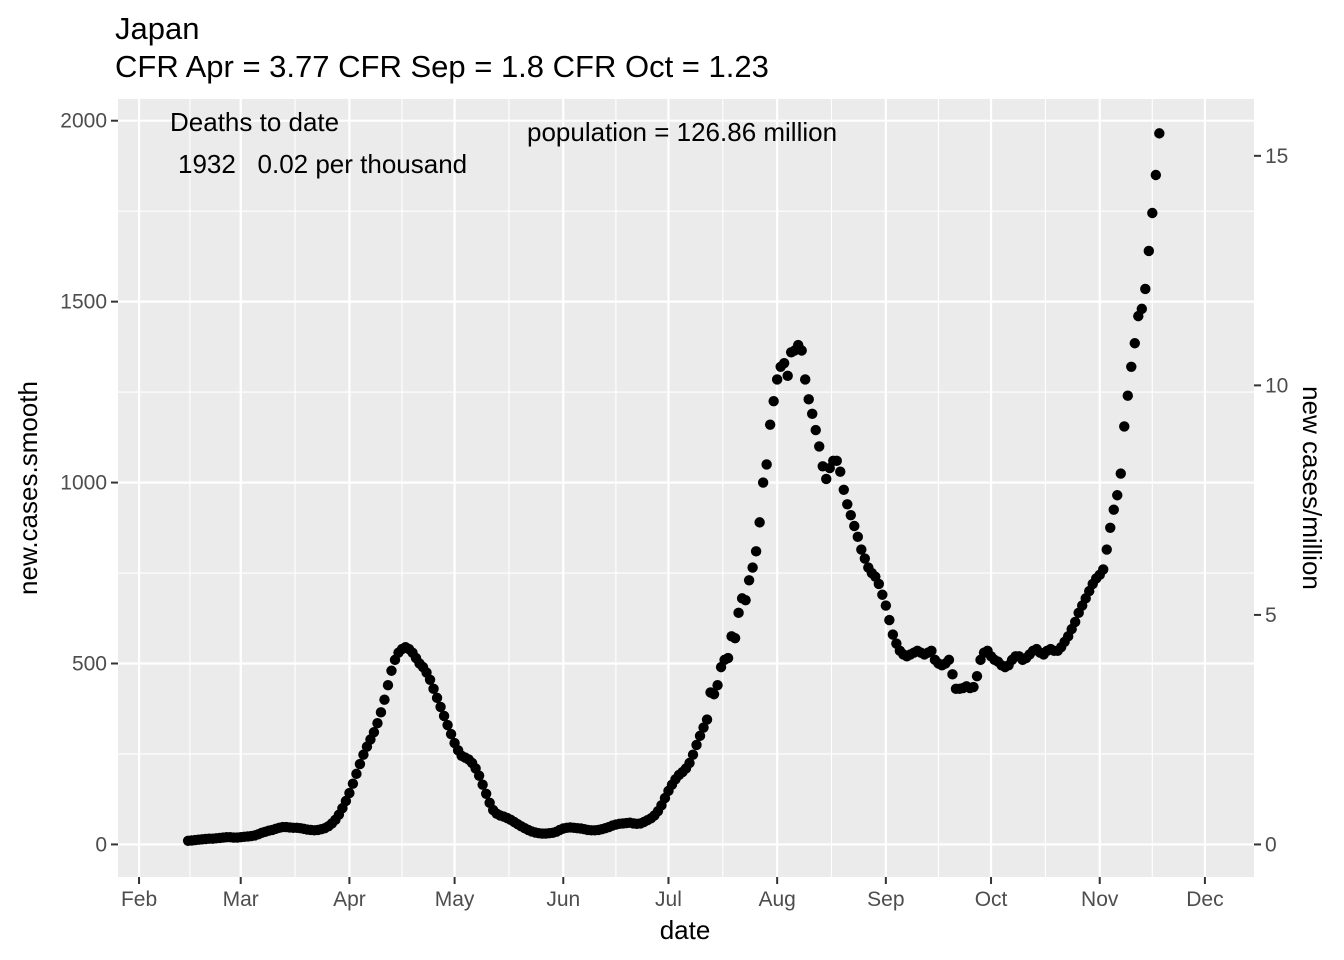 The width and height of the screenshot is (1344, 960). Describe the element at coordinates (349, 899) in the screenshot. I see `x-tick-label: Apr` at that location.